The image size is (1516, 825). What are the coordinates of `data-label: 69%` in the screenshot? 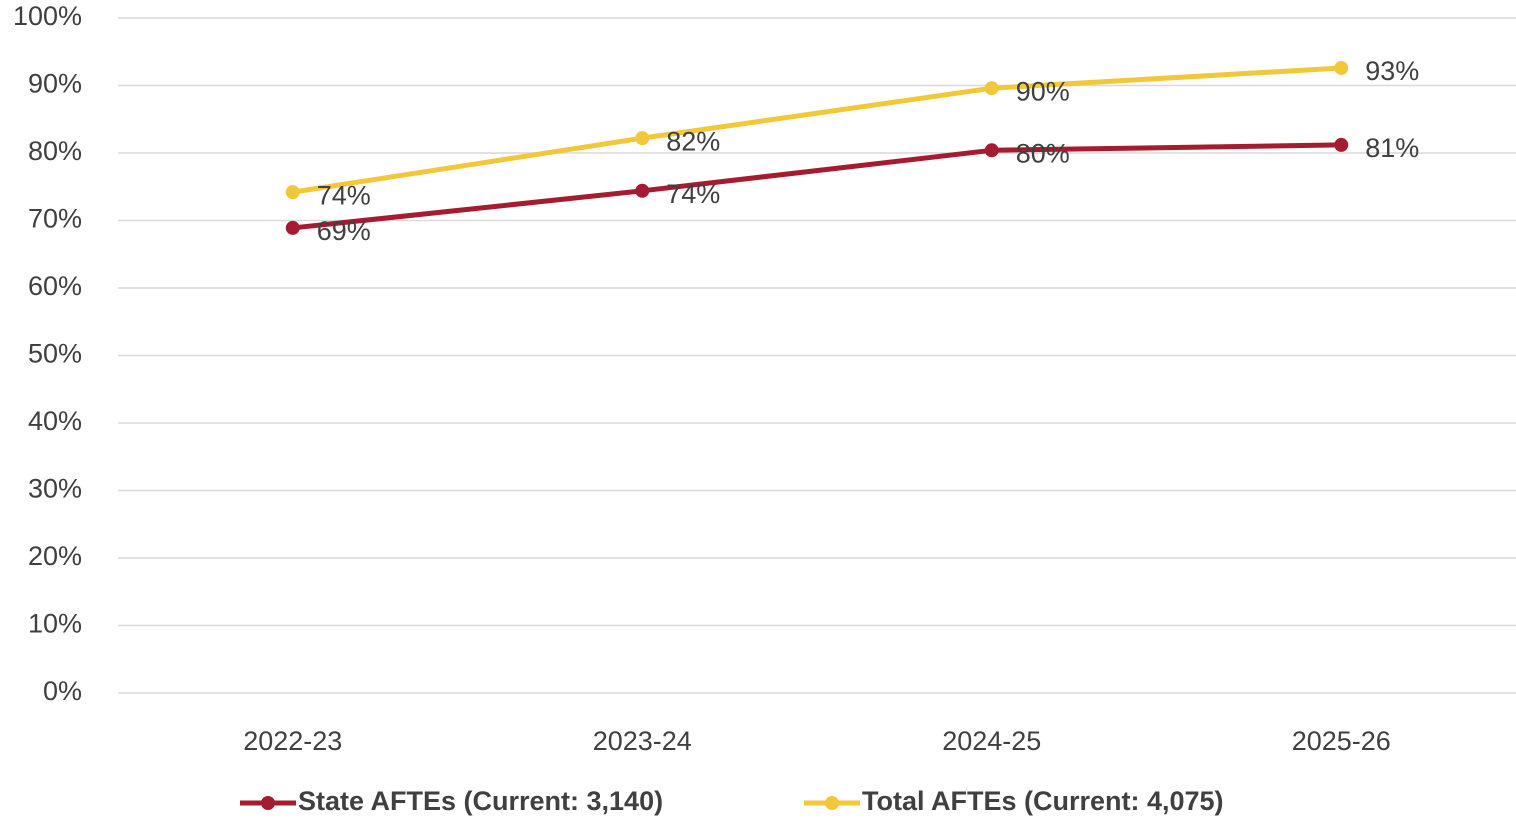 It's located at (344, 231).